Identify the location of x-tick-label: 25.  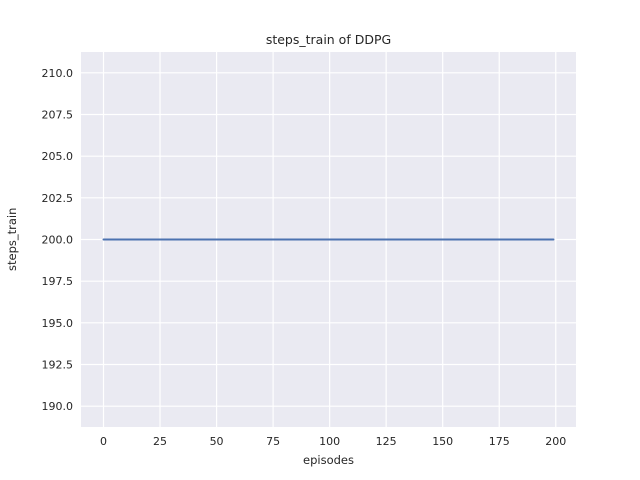
(160, 441).